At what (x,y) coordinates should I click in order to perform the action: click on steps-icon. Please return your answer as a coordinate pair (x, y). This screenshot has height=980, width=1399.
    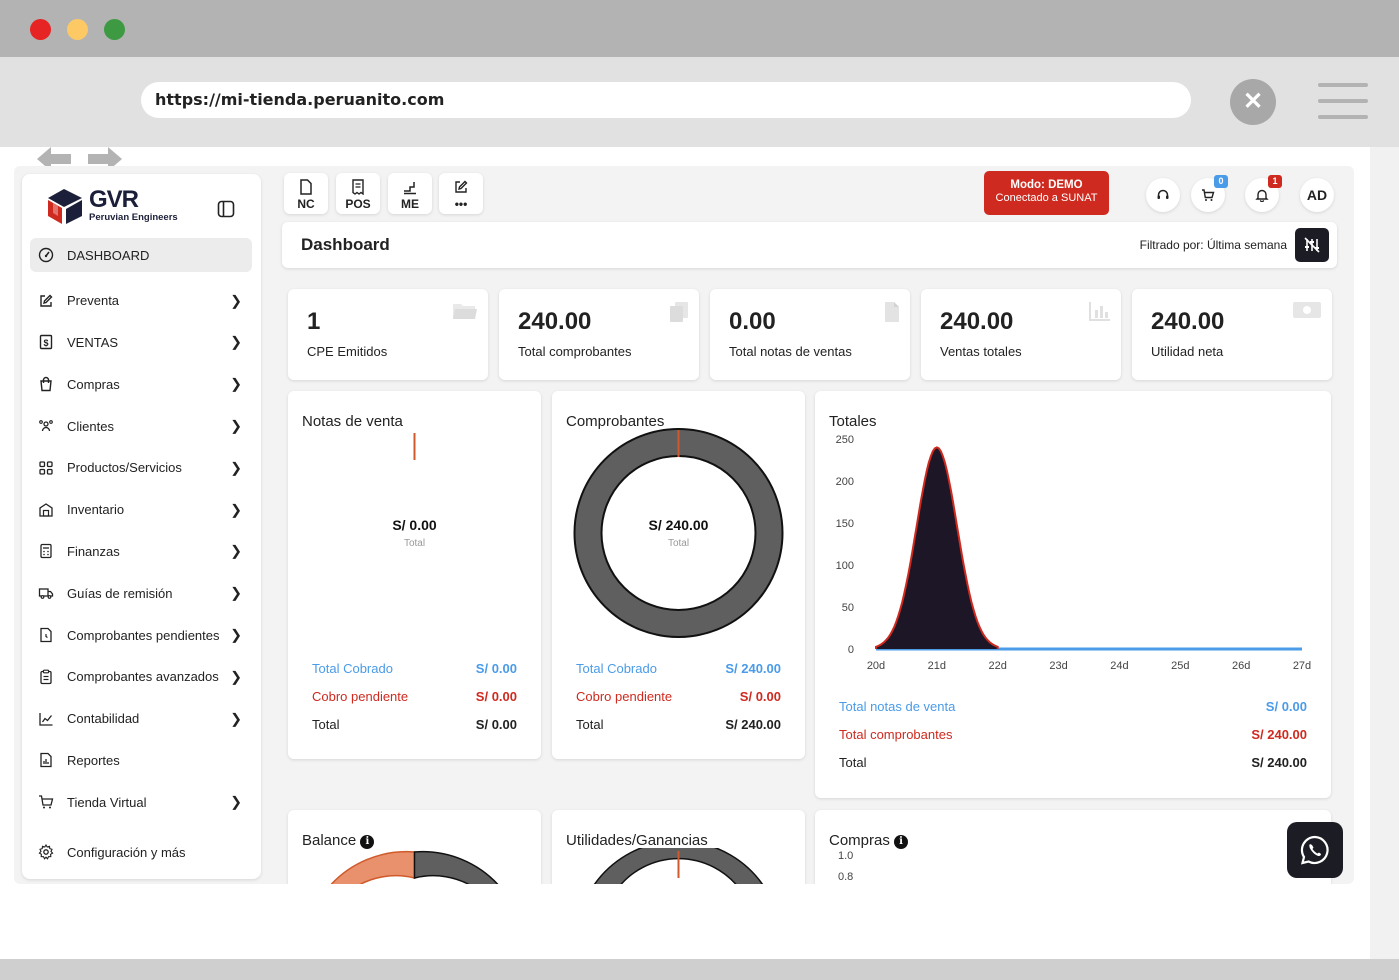
    Looking at the image, I should click on (410, 188).